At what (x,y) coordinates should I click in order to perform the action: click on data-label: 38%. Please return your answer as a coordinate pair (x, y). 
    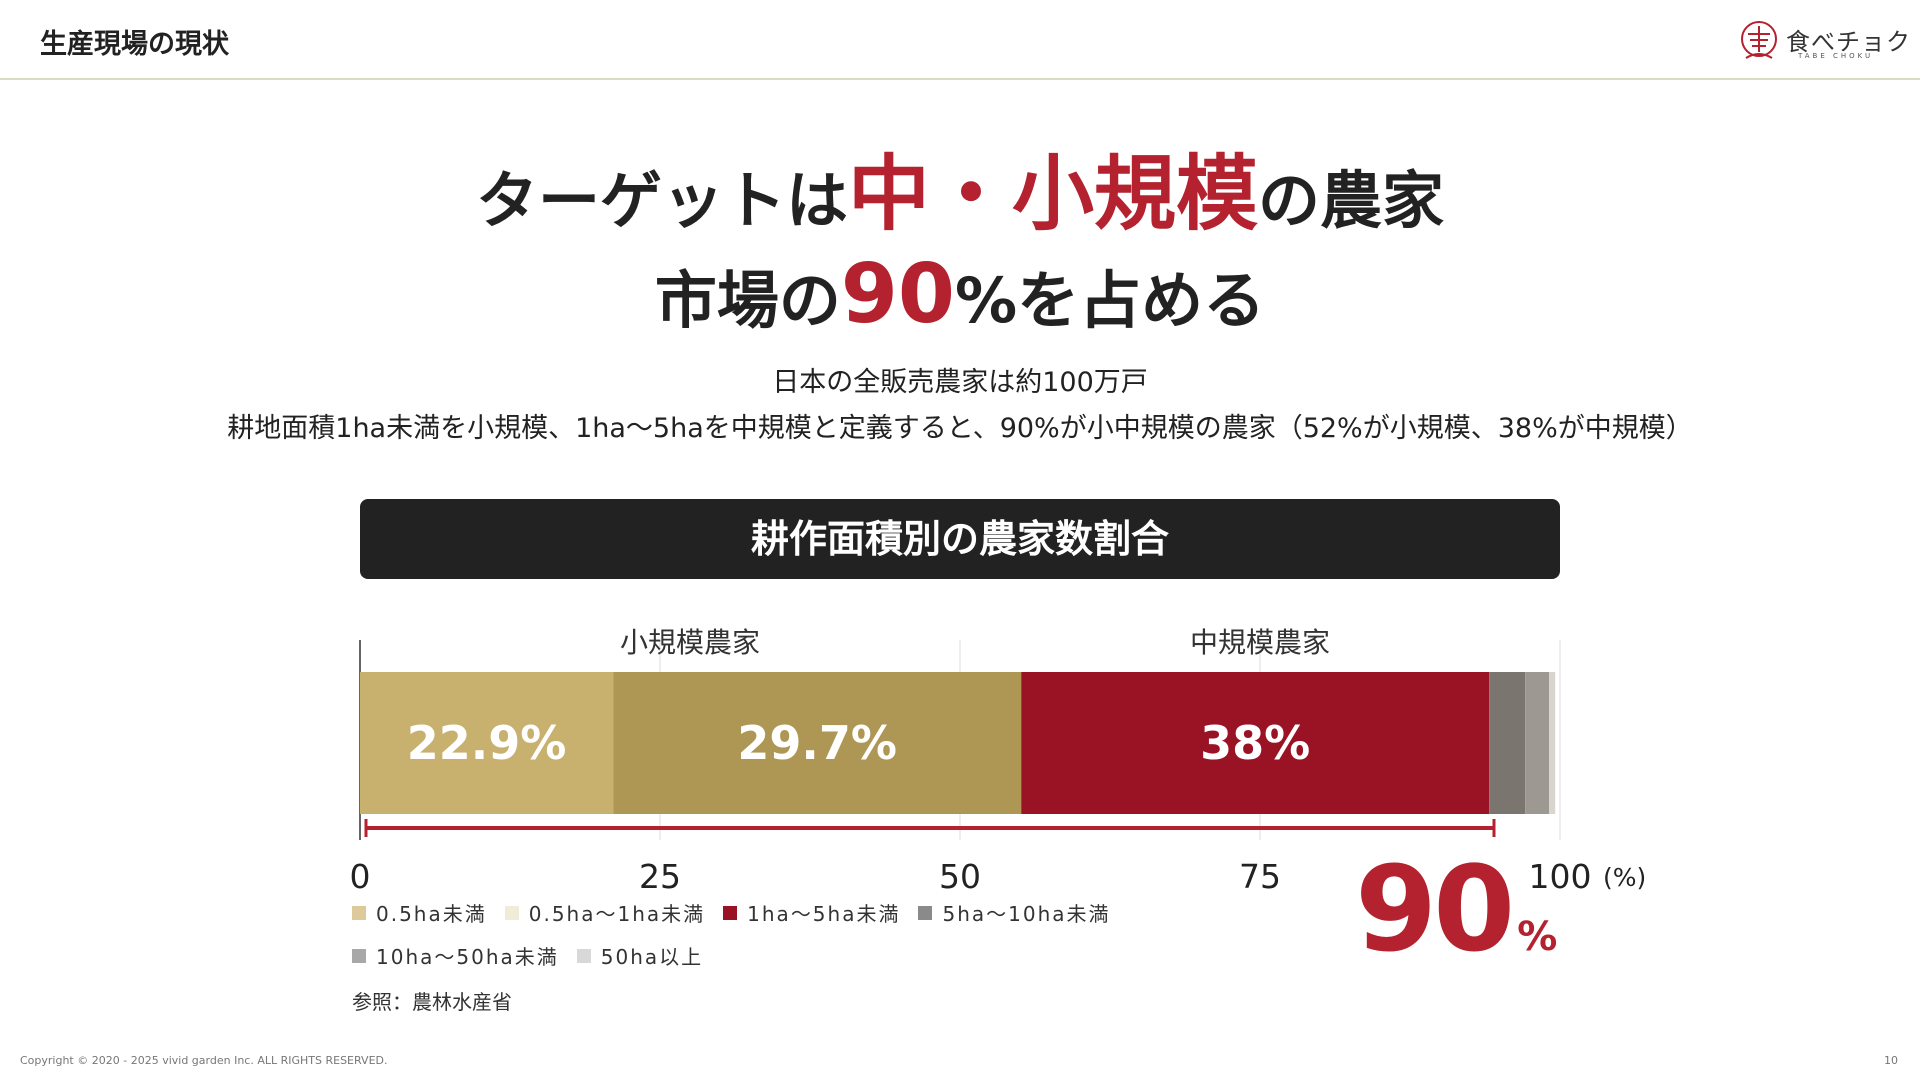
    Looking at the image, I should click on (1255, 743).